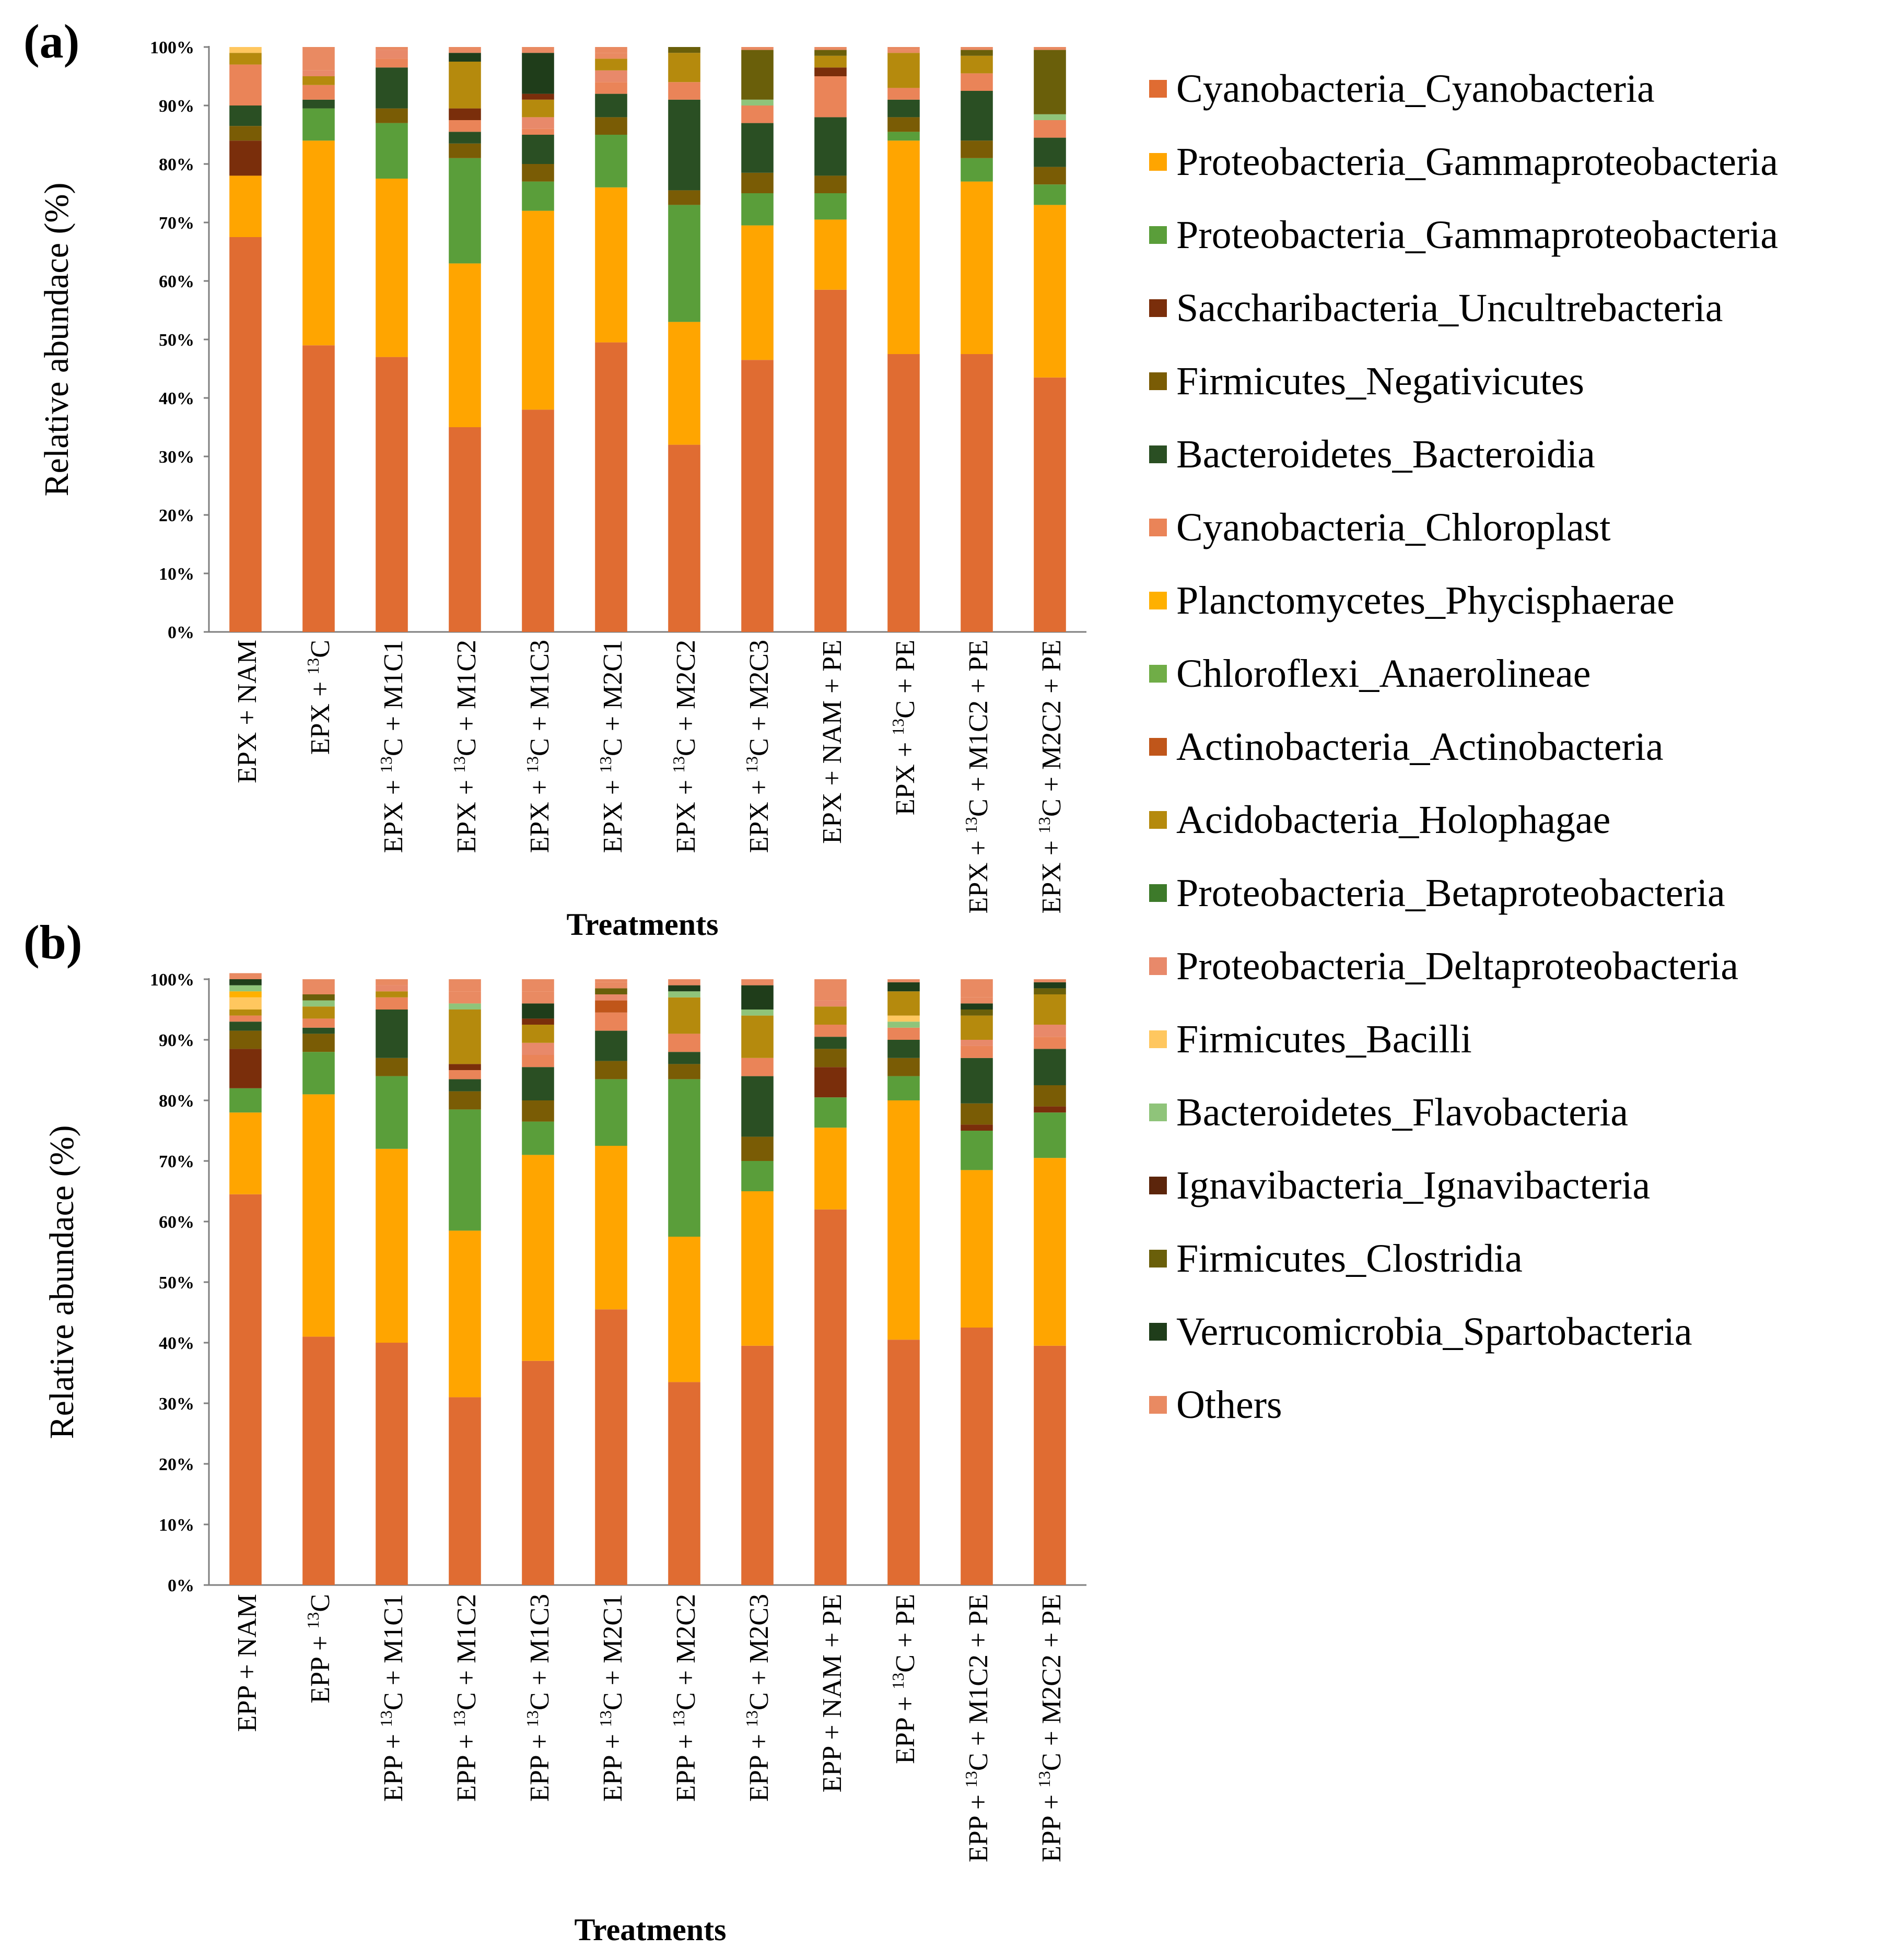 This screenshot has width=1883, height=1960. Describe the element at coordinates (466, 746) in the screenshot. I see `x-tick-label: EPX + 13C + M1C2` at that location.